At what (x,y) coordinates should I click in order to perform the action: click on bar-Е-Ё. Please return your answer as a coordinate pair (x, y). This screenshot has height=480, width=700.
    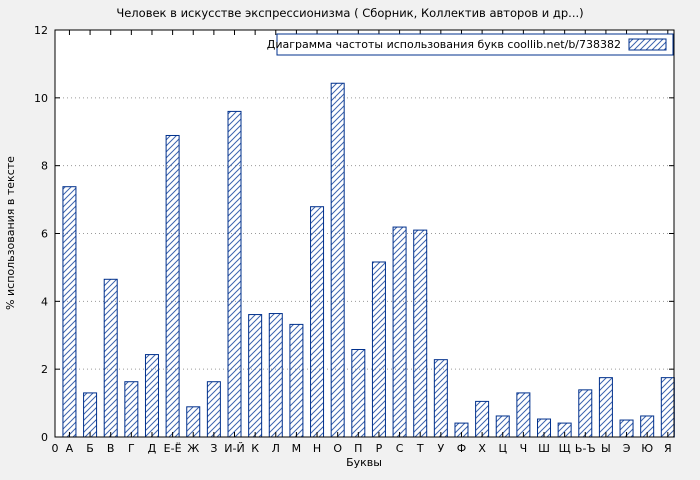
    Looking at the image, I should click on (172, 286).